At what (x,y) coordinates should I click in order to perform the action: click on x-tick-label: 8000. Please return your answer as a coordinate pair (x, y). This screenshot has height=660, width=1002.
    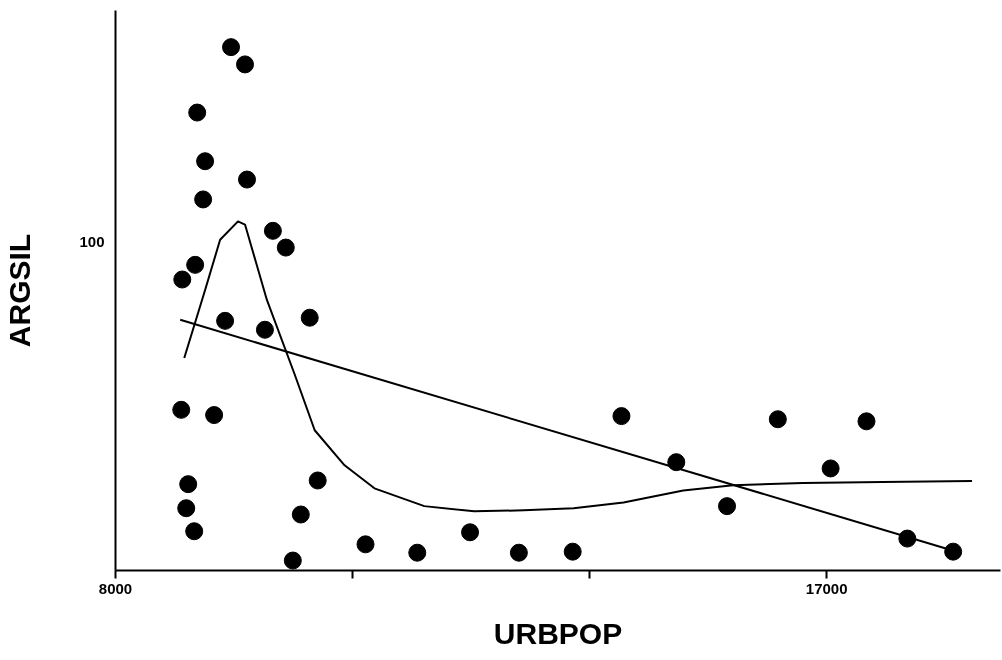
    Looking at the image, I should click on (115, 588).